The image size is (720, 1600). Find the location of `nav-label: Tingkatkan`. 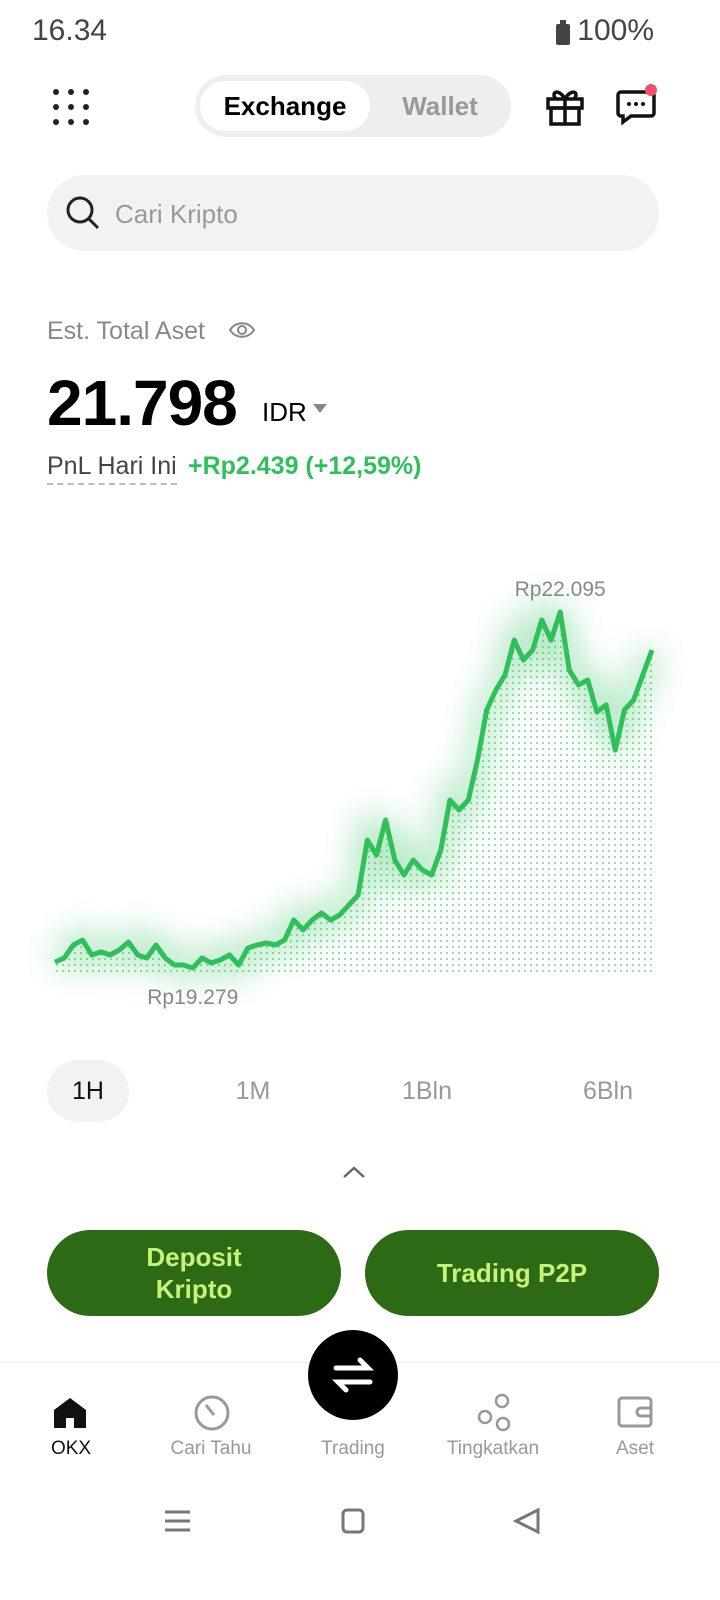

nav-label: Tingkatkan is located at coordinates (493, 1448).